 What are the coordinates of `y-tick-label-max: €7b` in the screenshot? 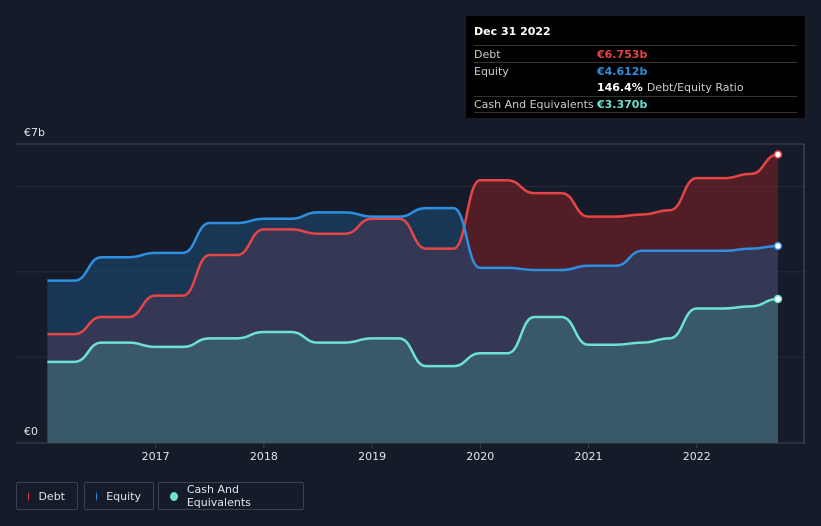 It's located at (34, 132).